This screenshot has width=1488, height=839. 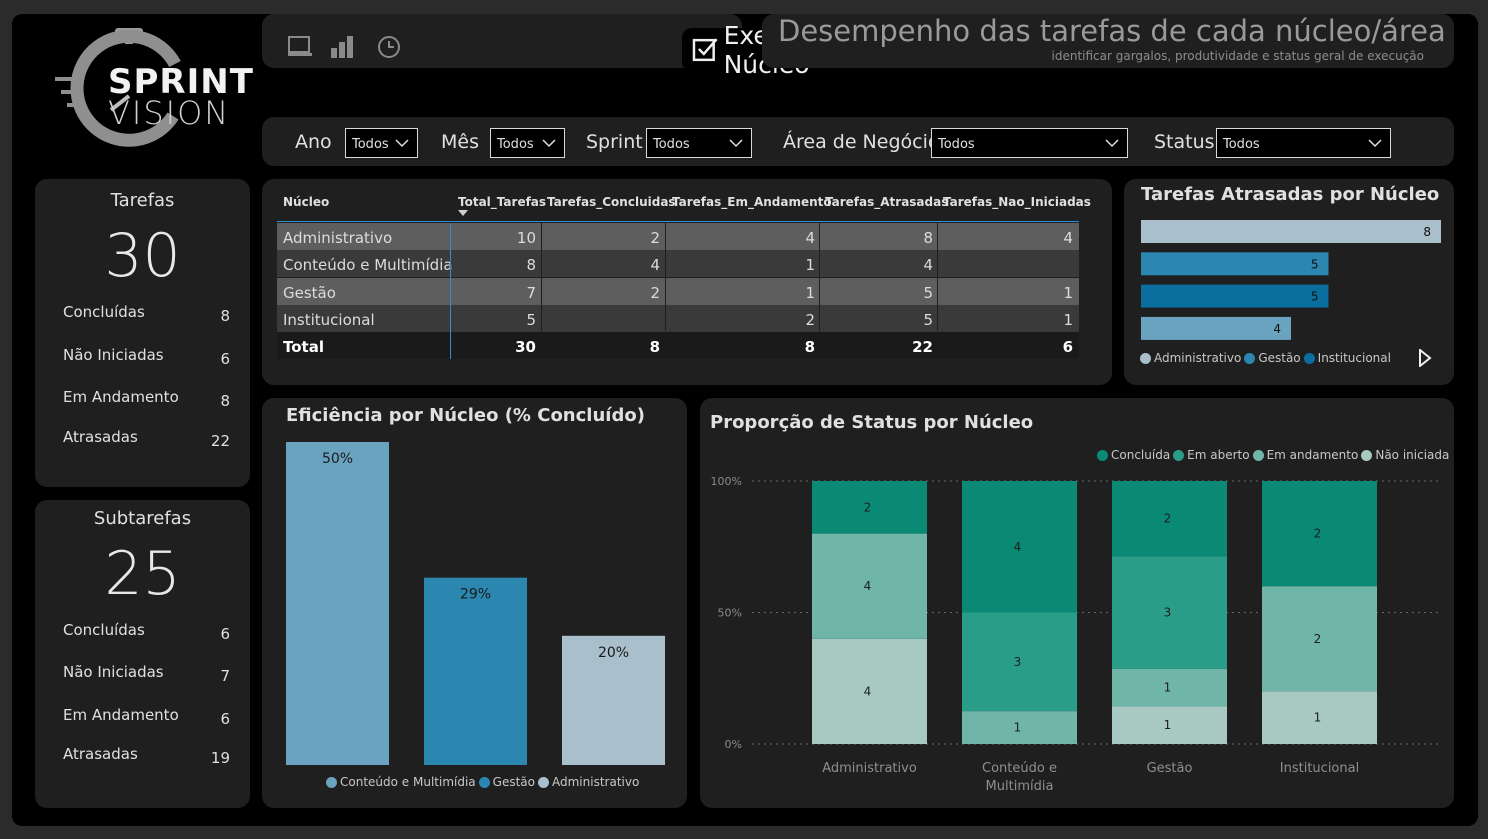 What do you see at coordinates (1277, 329) in the screenshot?
I see `late-bar-label: 4` at bounding box center [1277, 329].